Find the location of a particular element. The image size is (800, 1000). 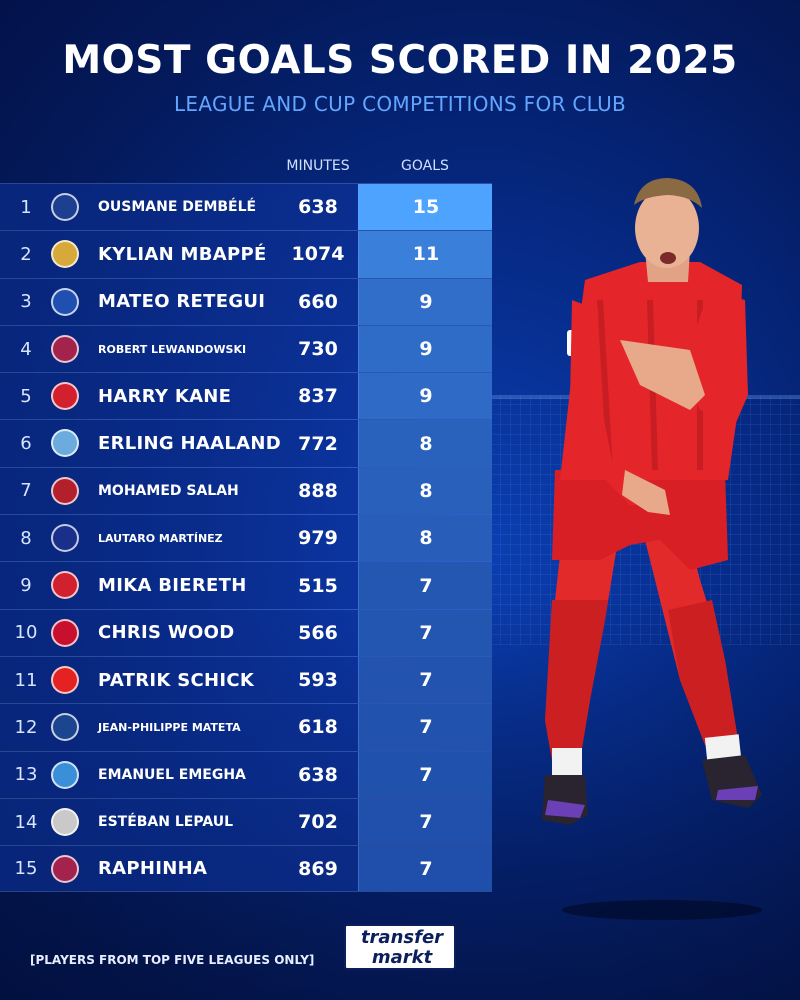

player-left-boot-sole is located at coordinates (565, 809).